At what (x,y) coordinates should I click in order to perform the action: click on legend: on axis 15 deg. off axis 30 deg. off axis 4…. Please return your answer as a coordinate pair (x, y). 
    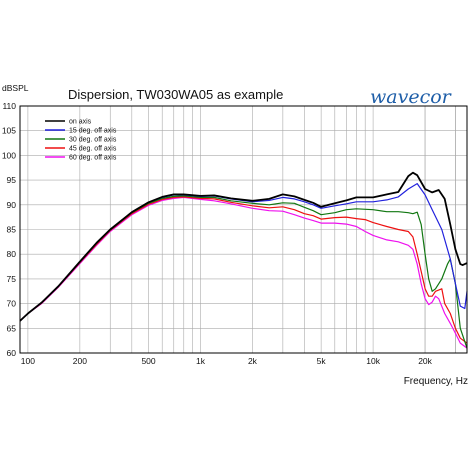
    Looking at the image, I should click on (81, 140).